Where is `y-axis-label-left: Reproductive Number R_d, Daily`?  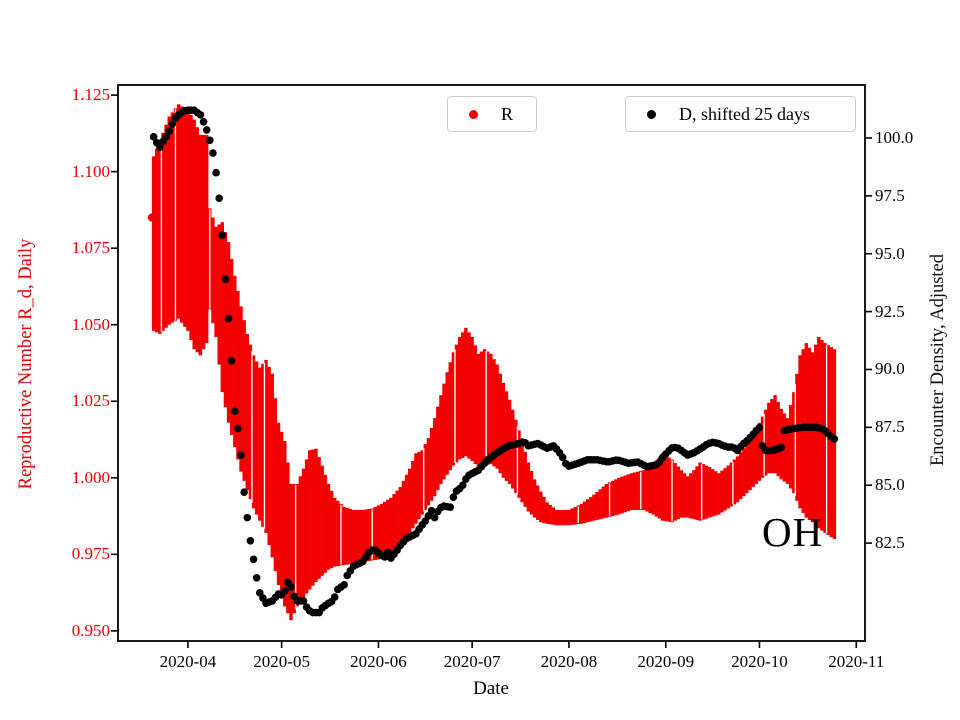
y-axis-label-left: Reproductive Number R_d, Daily is located at coordinates (26, 364).